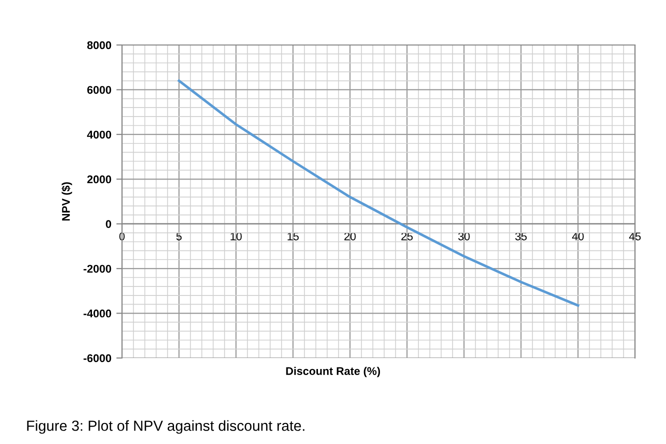 This screenshot has width=666, height=444. What do you see at coordinates (67, 201) in the screenshot?
I see `y-axis-title: NPV ($)` at bounding box center [67, 201].